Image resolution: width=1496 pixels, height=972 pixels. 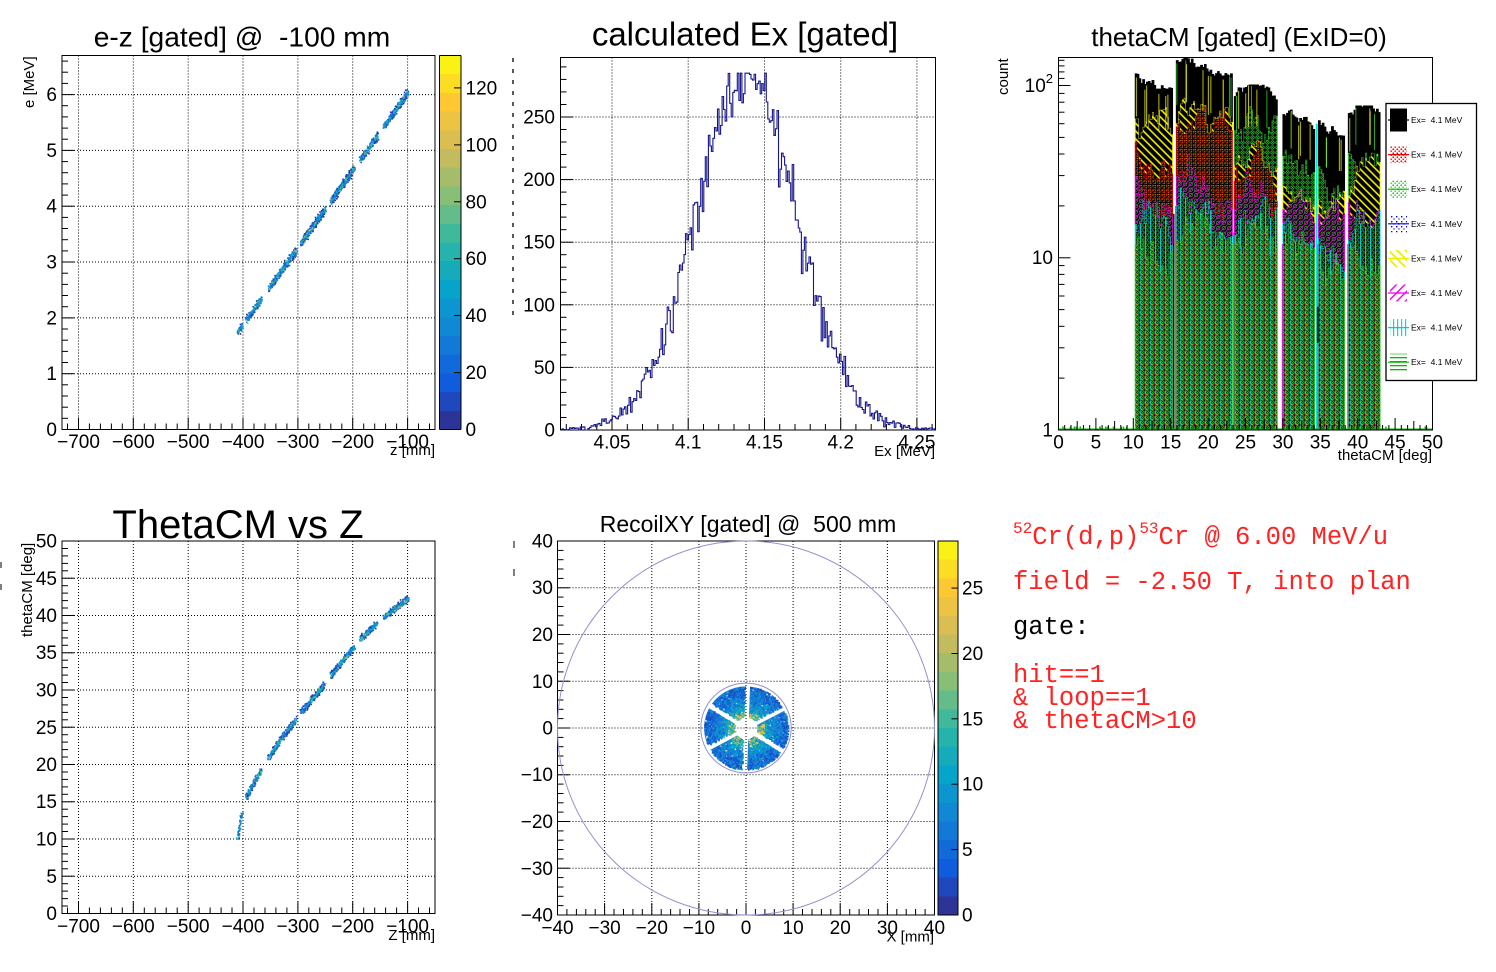 I want to click on svg-text: hit==1, so click(x=1059, y=675).